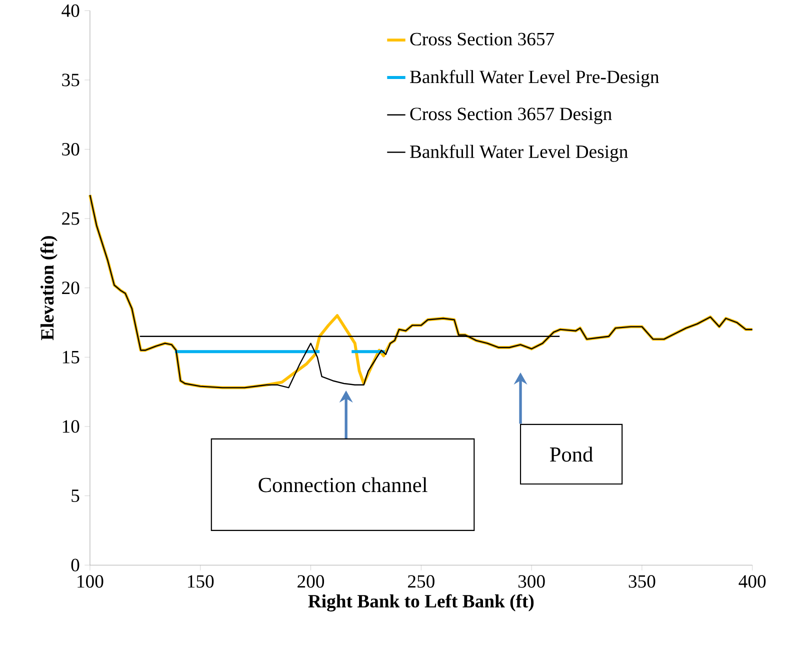 The width and height of the screenshot is (803, 654). Describe the element at coordinates (531, 581) in the screenshot. I see `x-tick-label: 300` at that location.